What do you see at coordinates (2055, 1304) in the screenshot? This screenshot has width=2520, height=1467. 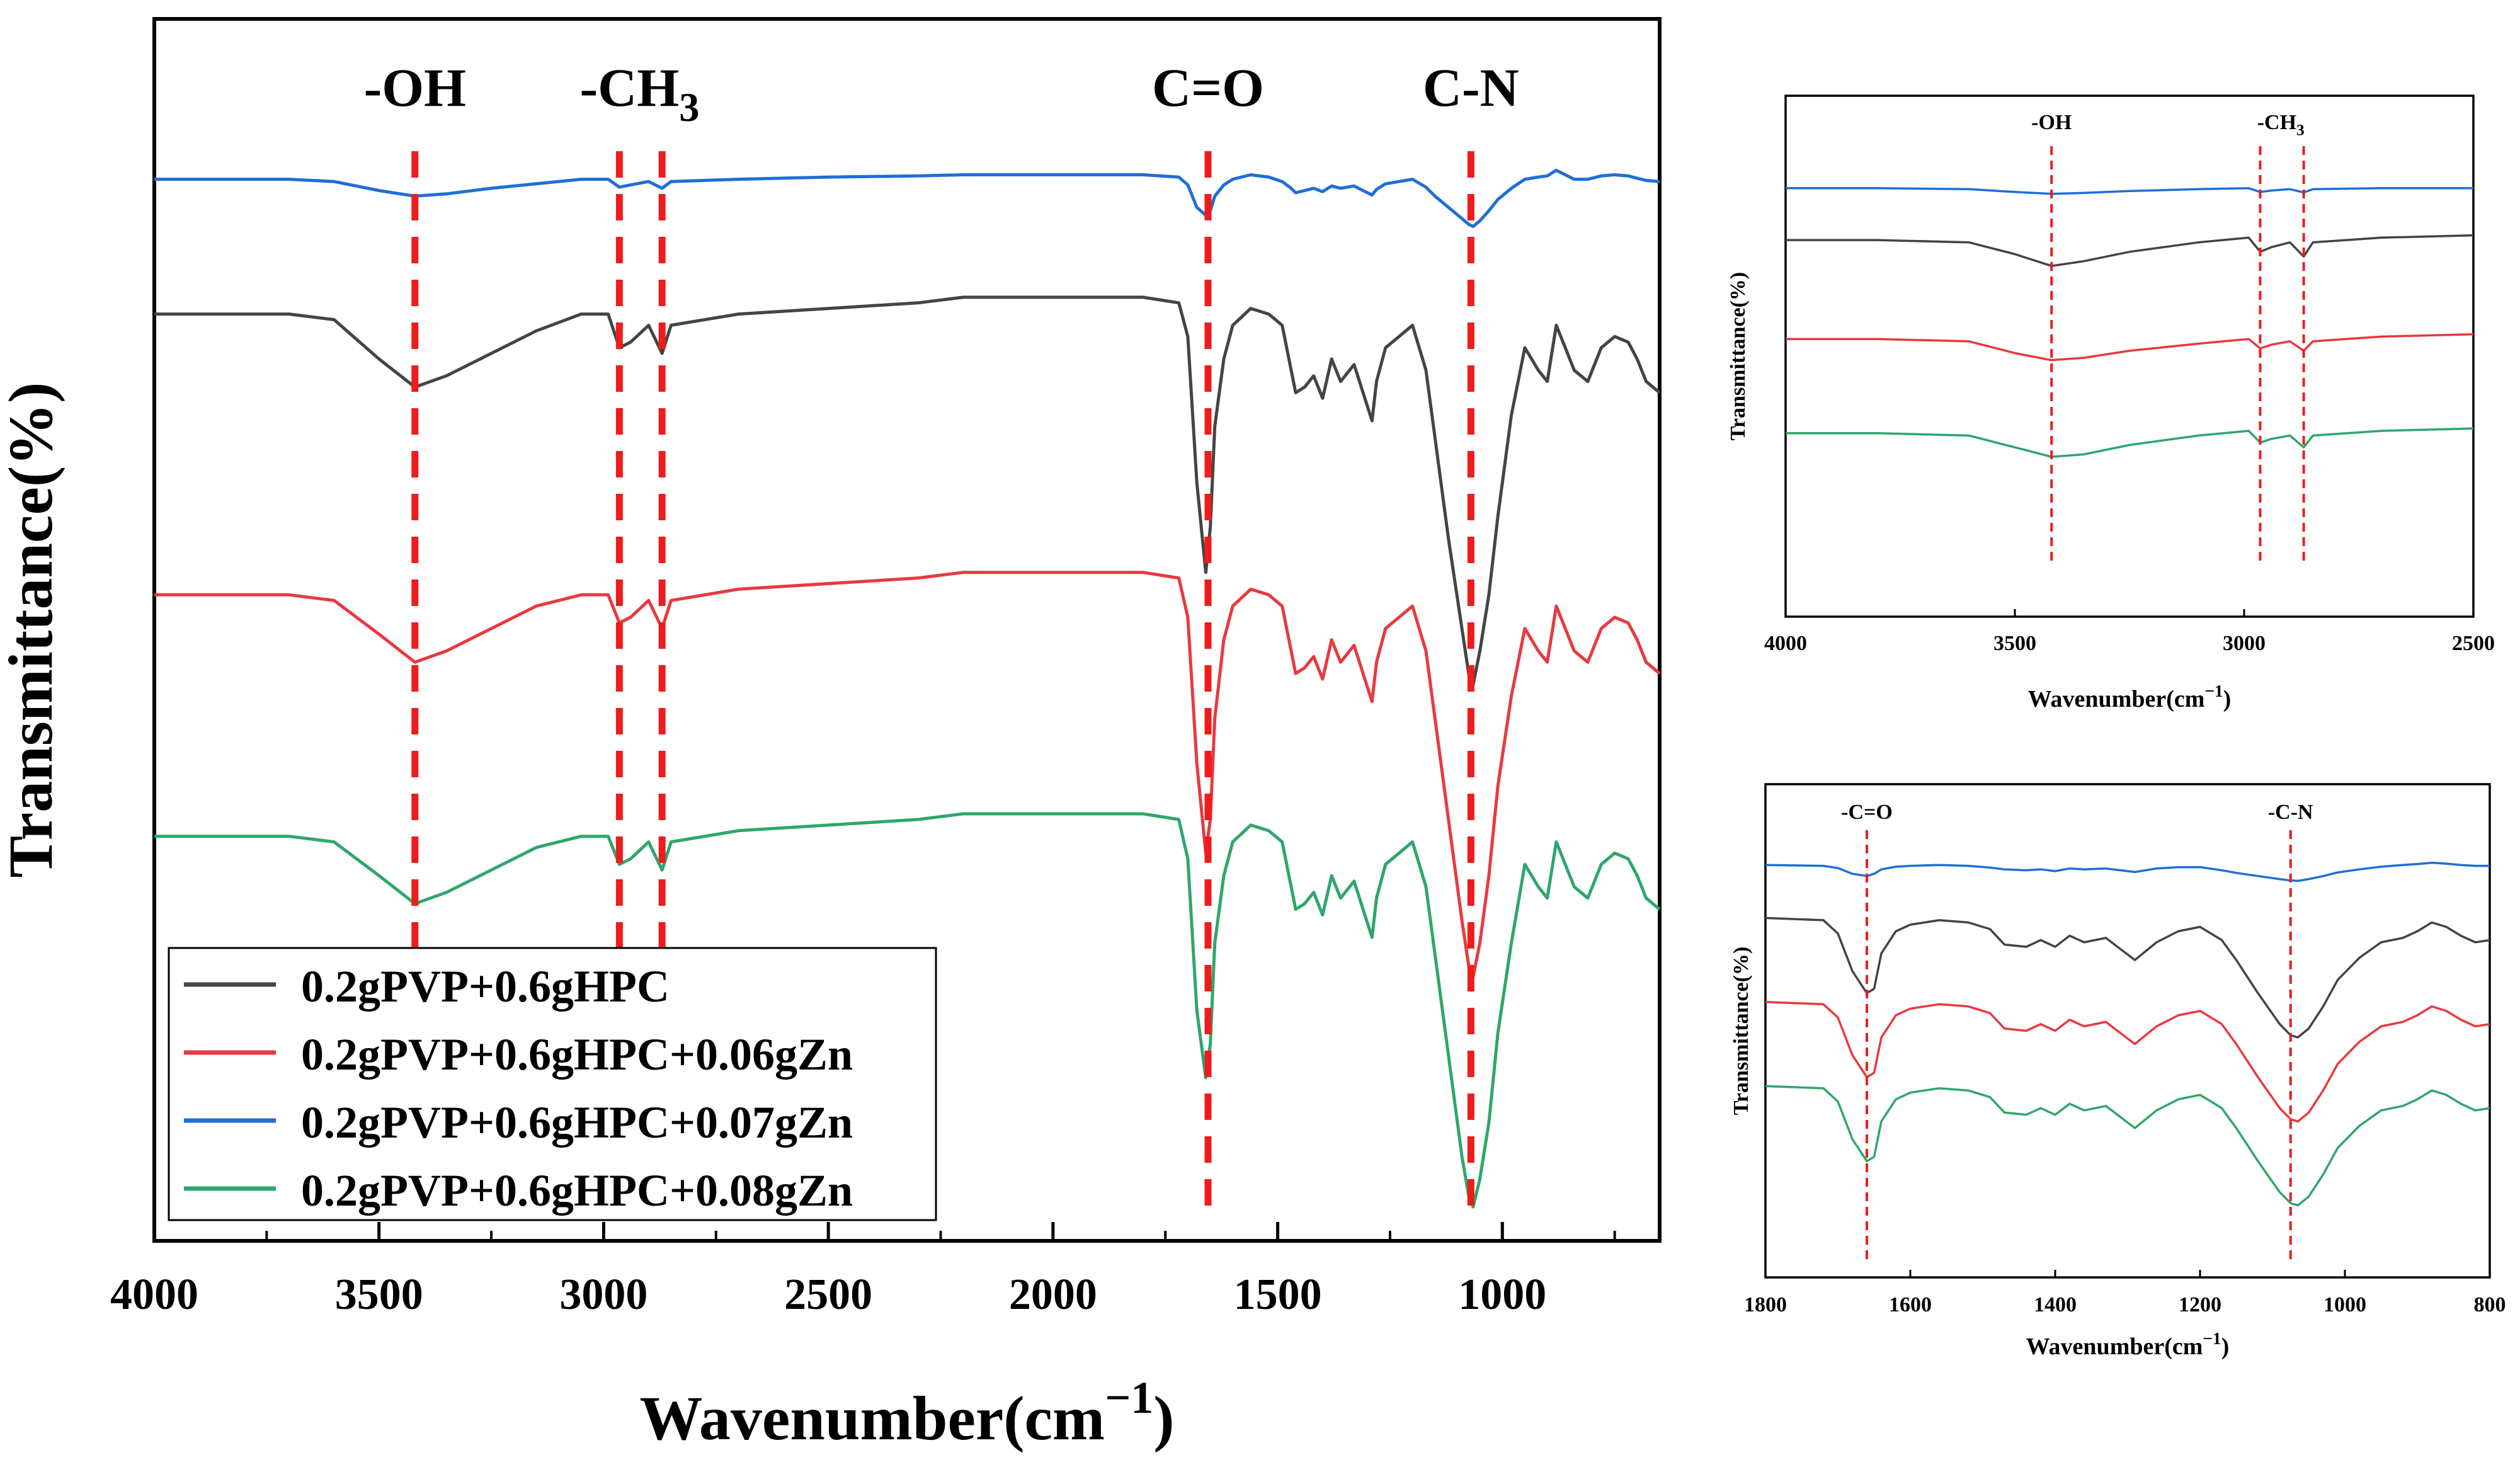 I see `x-tick-label: 1400` at bounding box center [2055, 1304].